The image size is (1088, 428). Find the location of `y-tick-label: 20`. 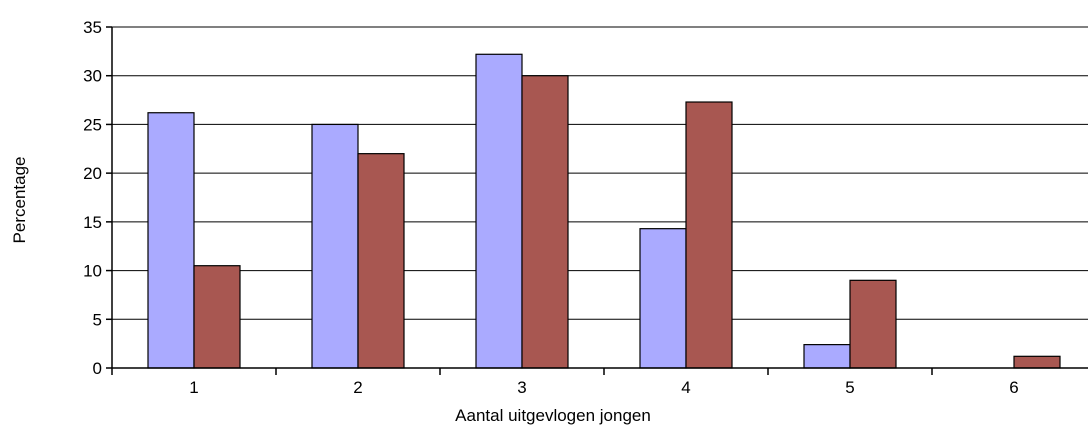

y-tick-label: 20 is located at coordinates (92, 173).